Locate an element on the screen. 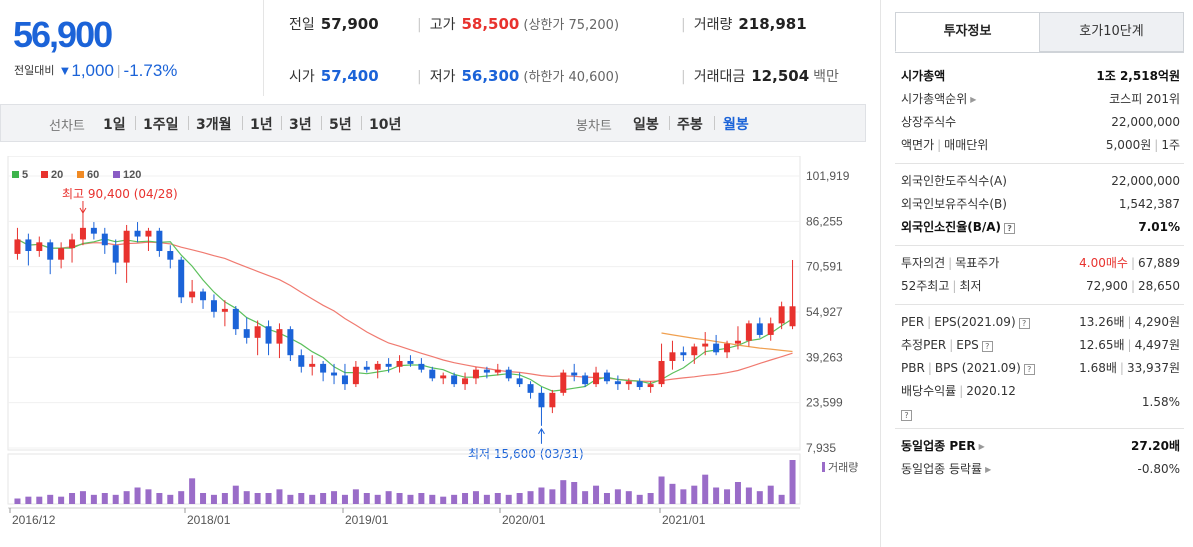  period-3m-button: 3개월 is located at coordinates (214, 125).